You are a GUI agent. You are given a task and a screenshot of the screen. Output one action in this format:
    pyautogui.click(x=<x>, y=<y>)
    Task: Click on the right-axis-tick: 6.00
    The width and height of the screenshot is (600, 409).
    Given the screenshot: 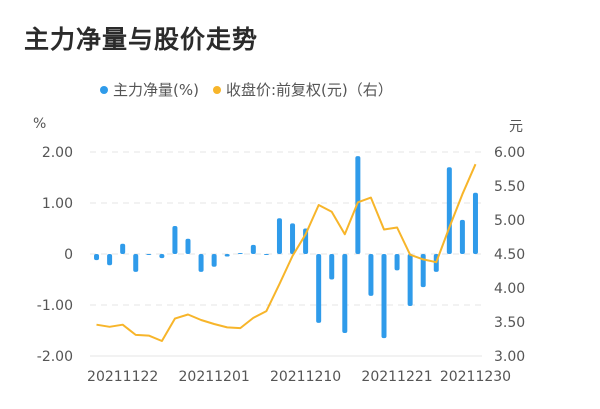 What is the action you would take?
    pyautogui.click(x=509, y=153)
    